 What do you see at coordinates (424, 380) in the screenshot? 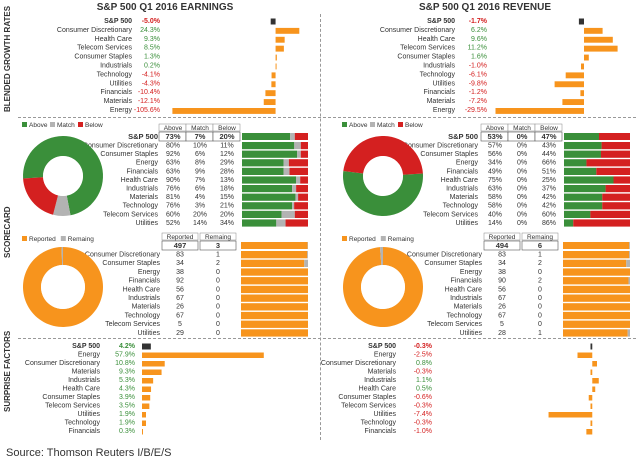
I see `revenue_surprise-value-industrials: 1.1%` at bounding box center [424, 380].